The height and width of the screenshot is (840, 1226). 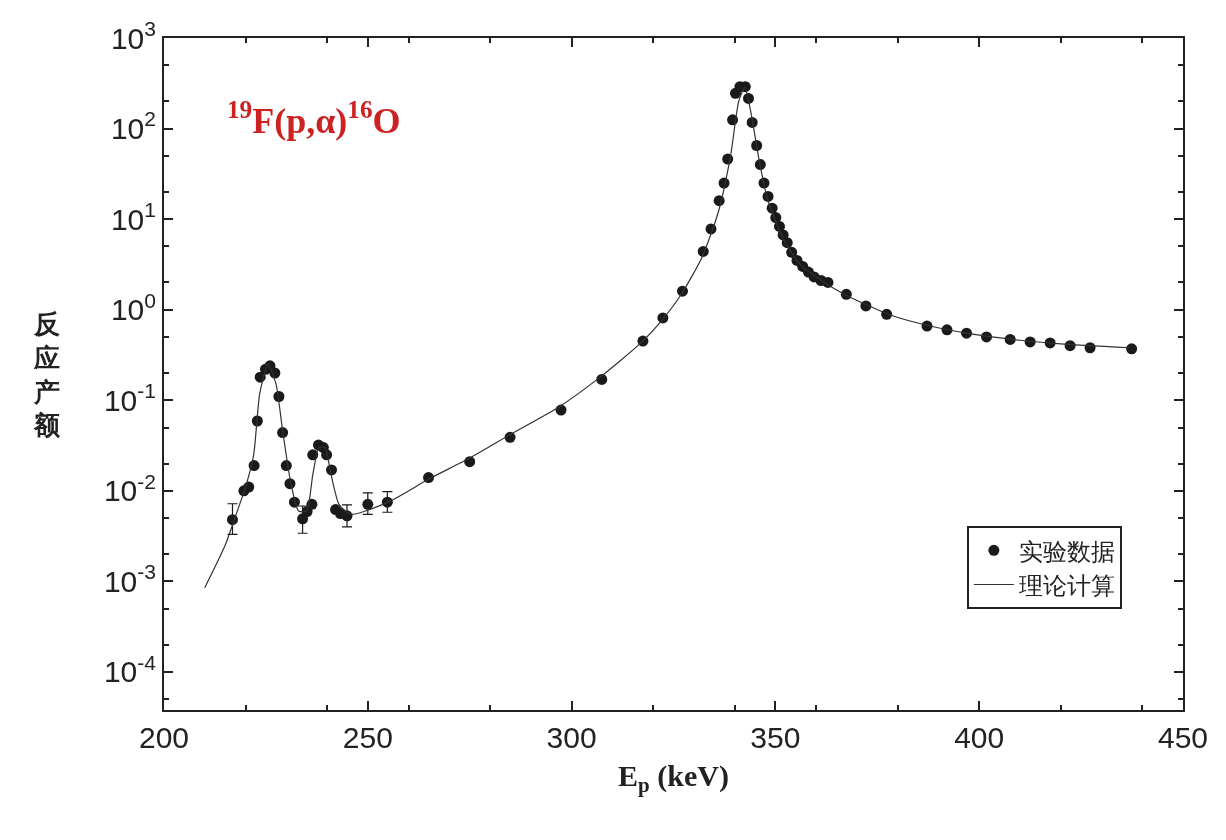 What do you see at coordinates (673, 778) in the screenshot?
I see `x-axis-title: E$_{p}$ (keV)` at bounding box center [673, 778].